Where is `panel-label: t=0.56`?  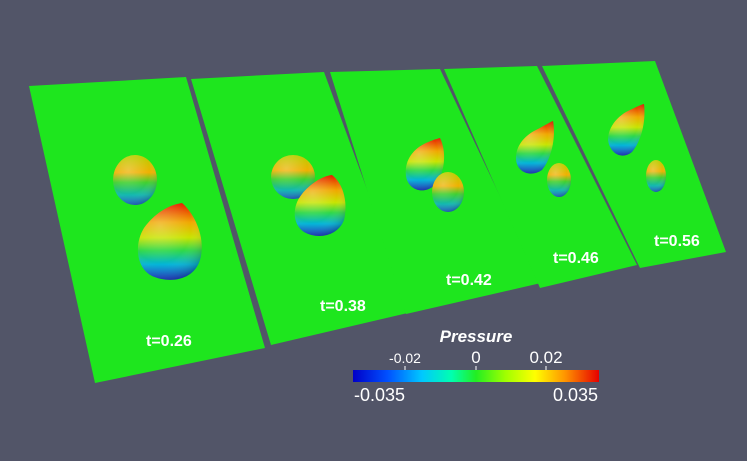
panel-label: t=0.56 is located at coordinates (677, 241).